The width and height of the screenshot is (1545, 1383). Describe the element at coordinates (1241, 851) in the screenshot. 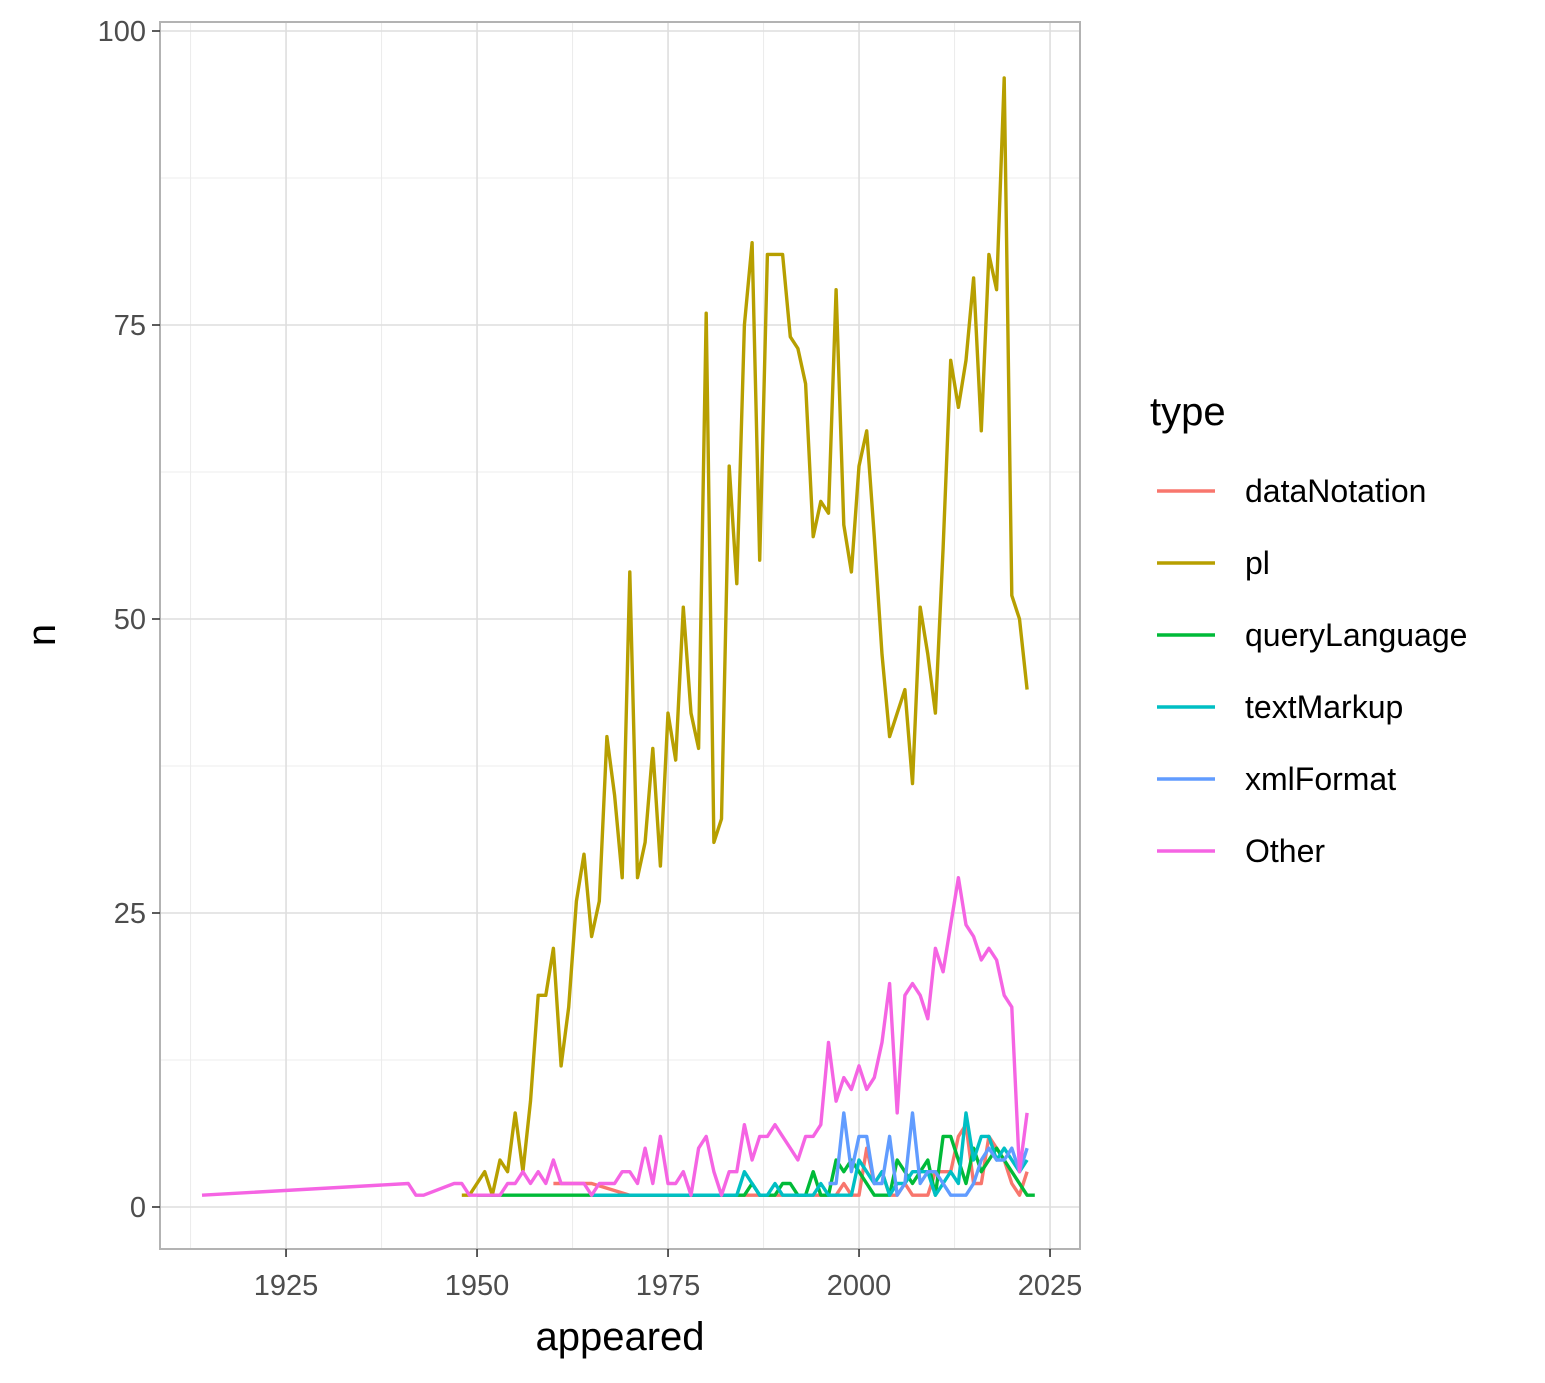

I see `legend-item-Other: Other` at that location.